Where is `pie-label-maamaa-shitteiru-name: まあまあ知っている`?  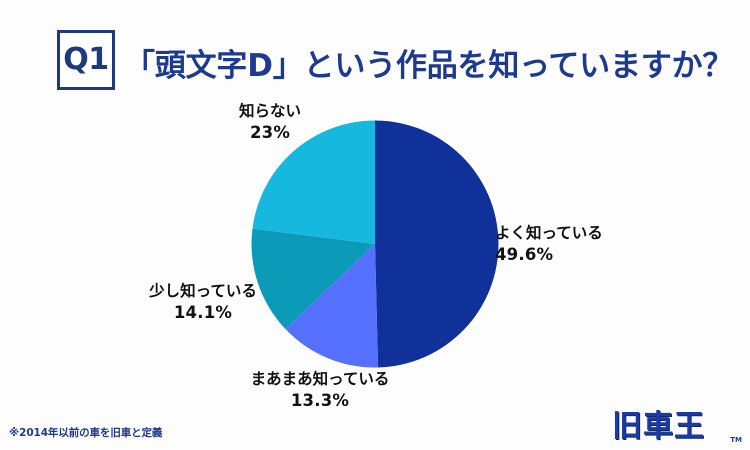 pie-label-maamaa-shitteiru-name: まあまあ知っている is located at coordinates (320, 379).